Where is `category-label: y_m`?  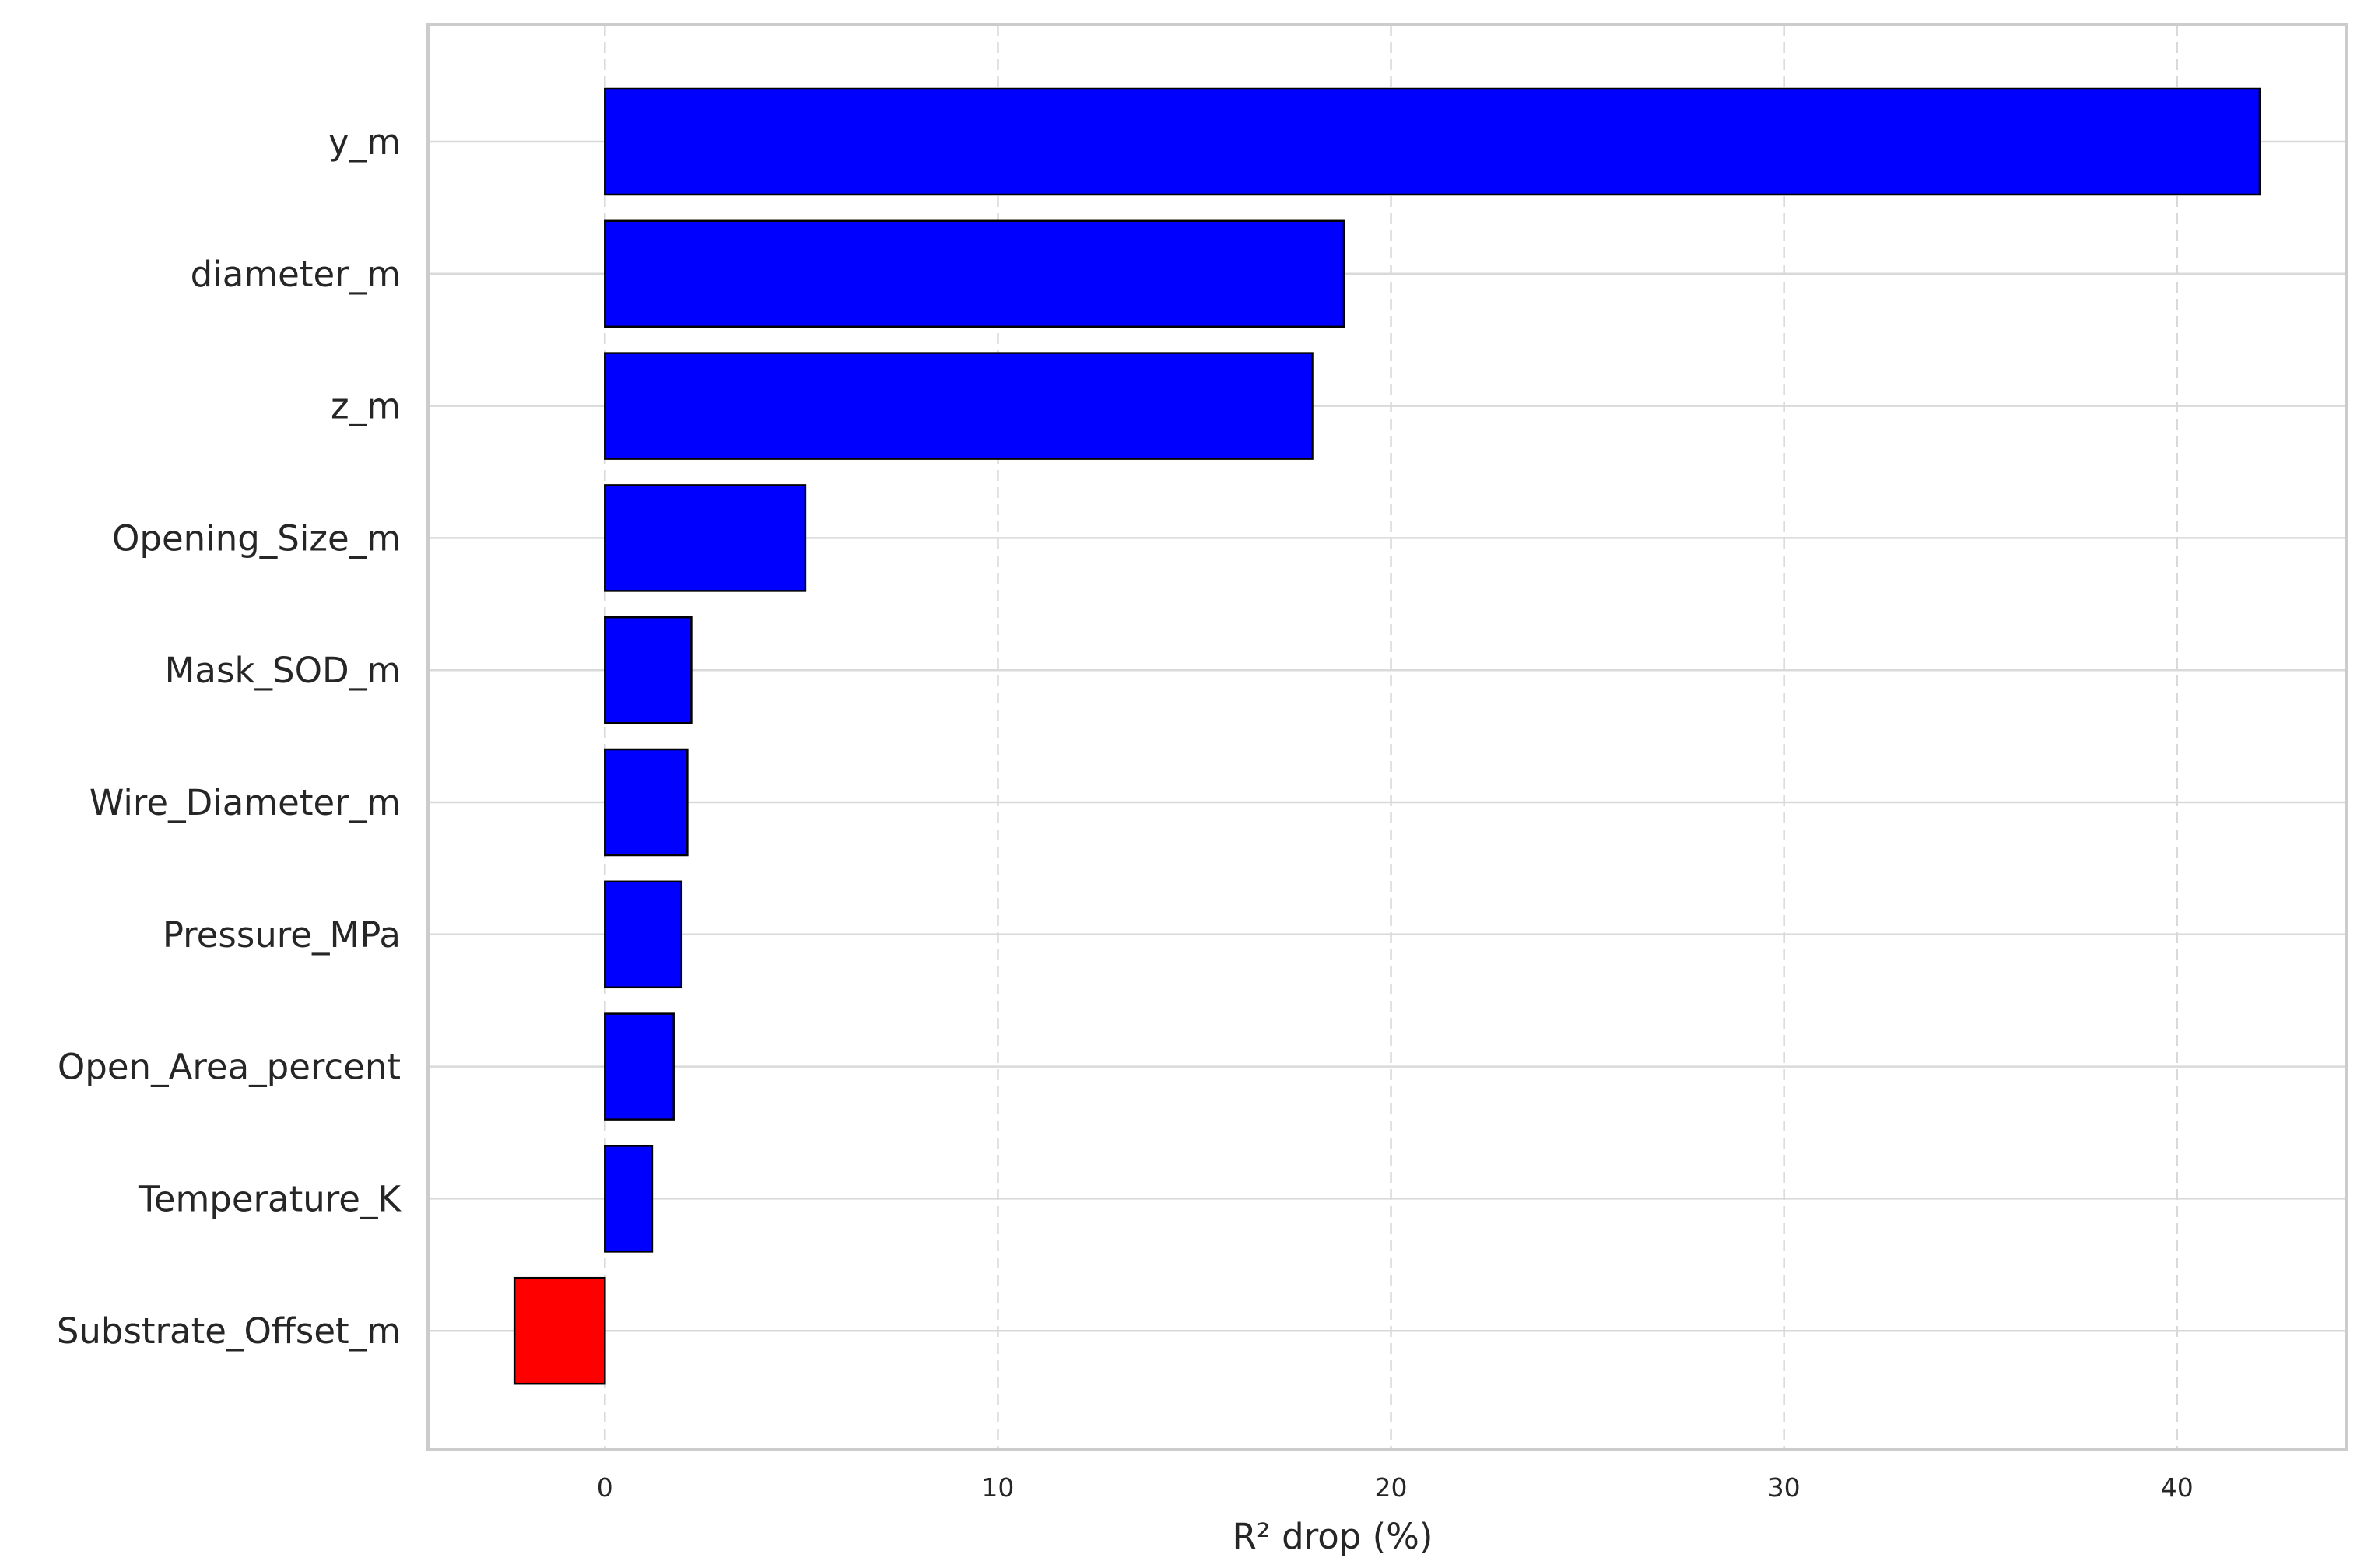
category-label: y_m is located at coordinates (364, 142).